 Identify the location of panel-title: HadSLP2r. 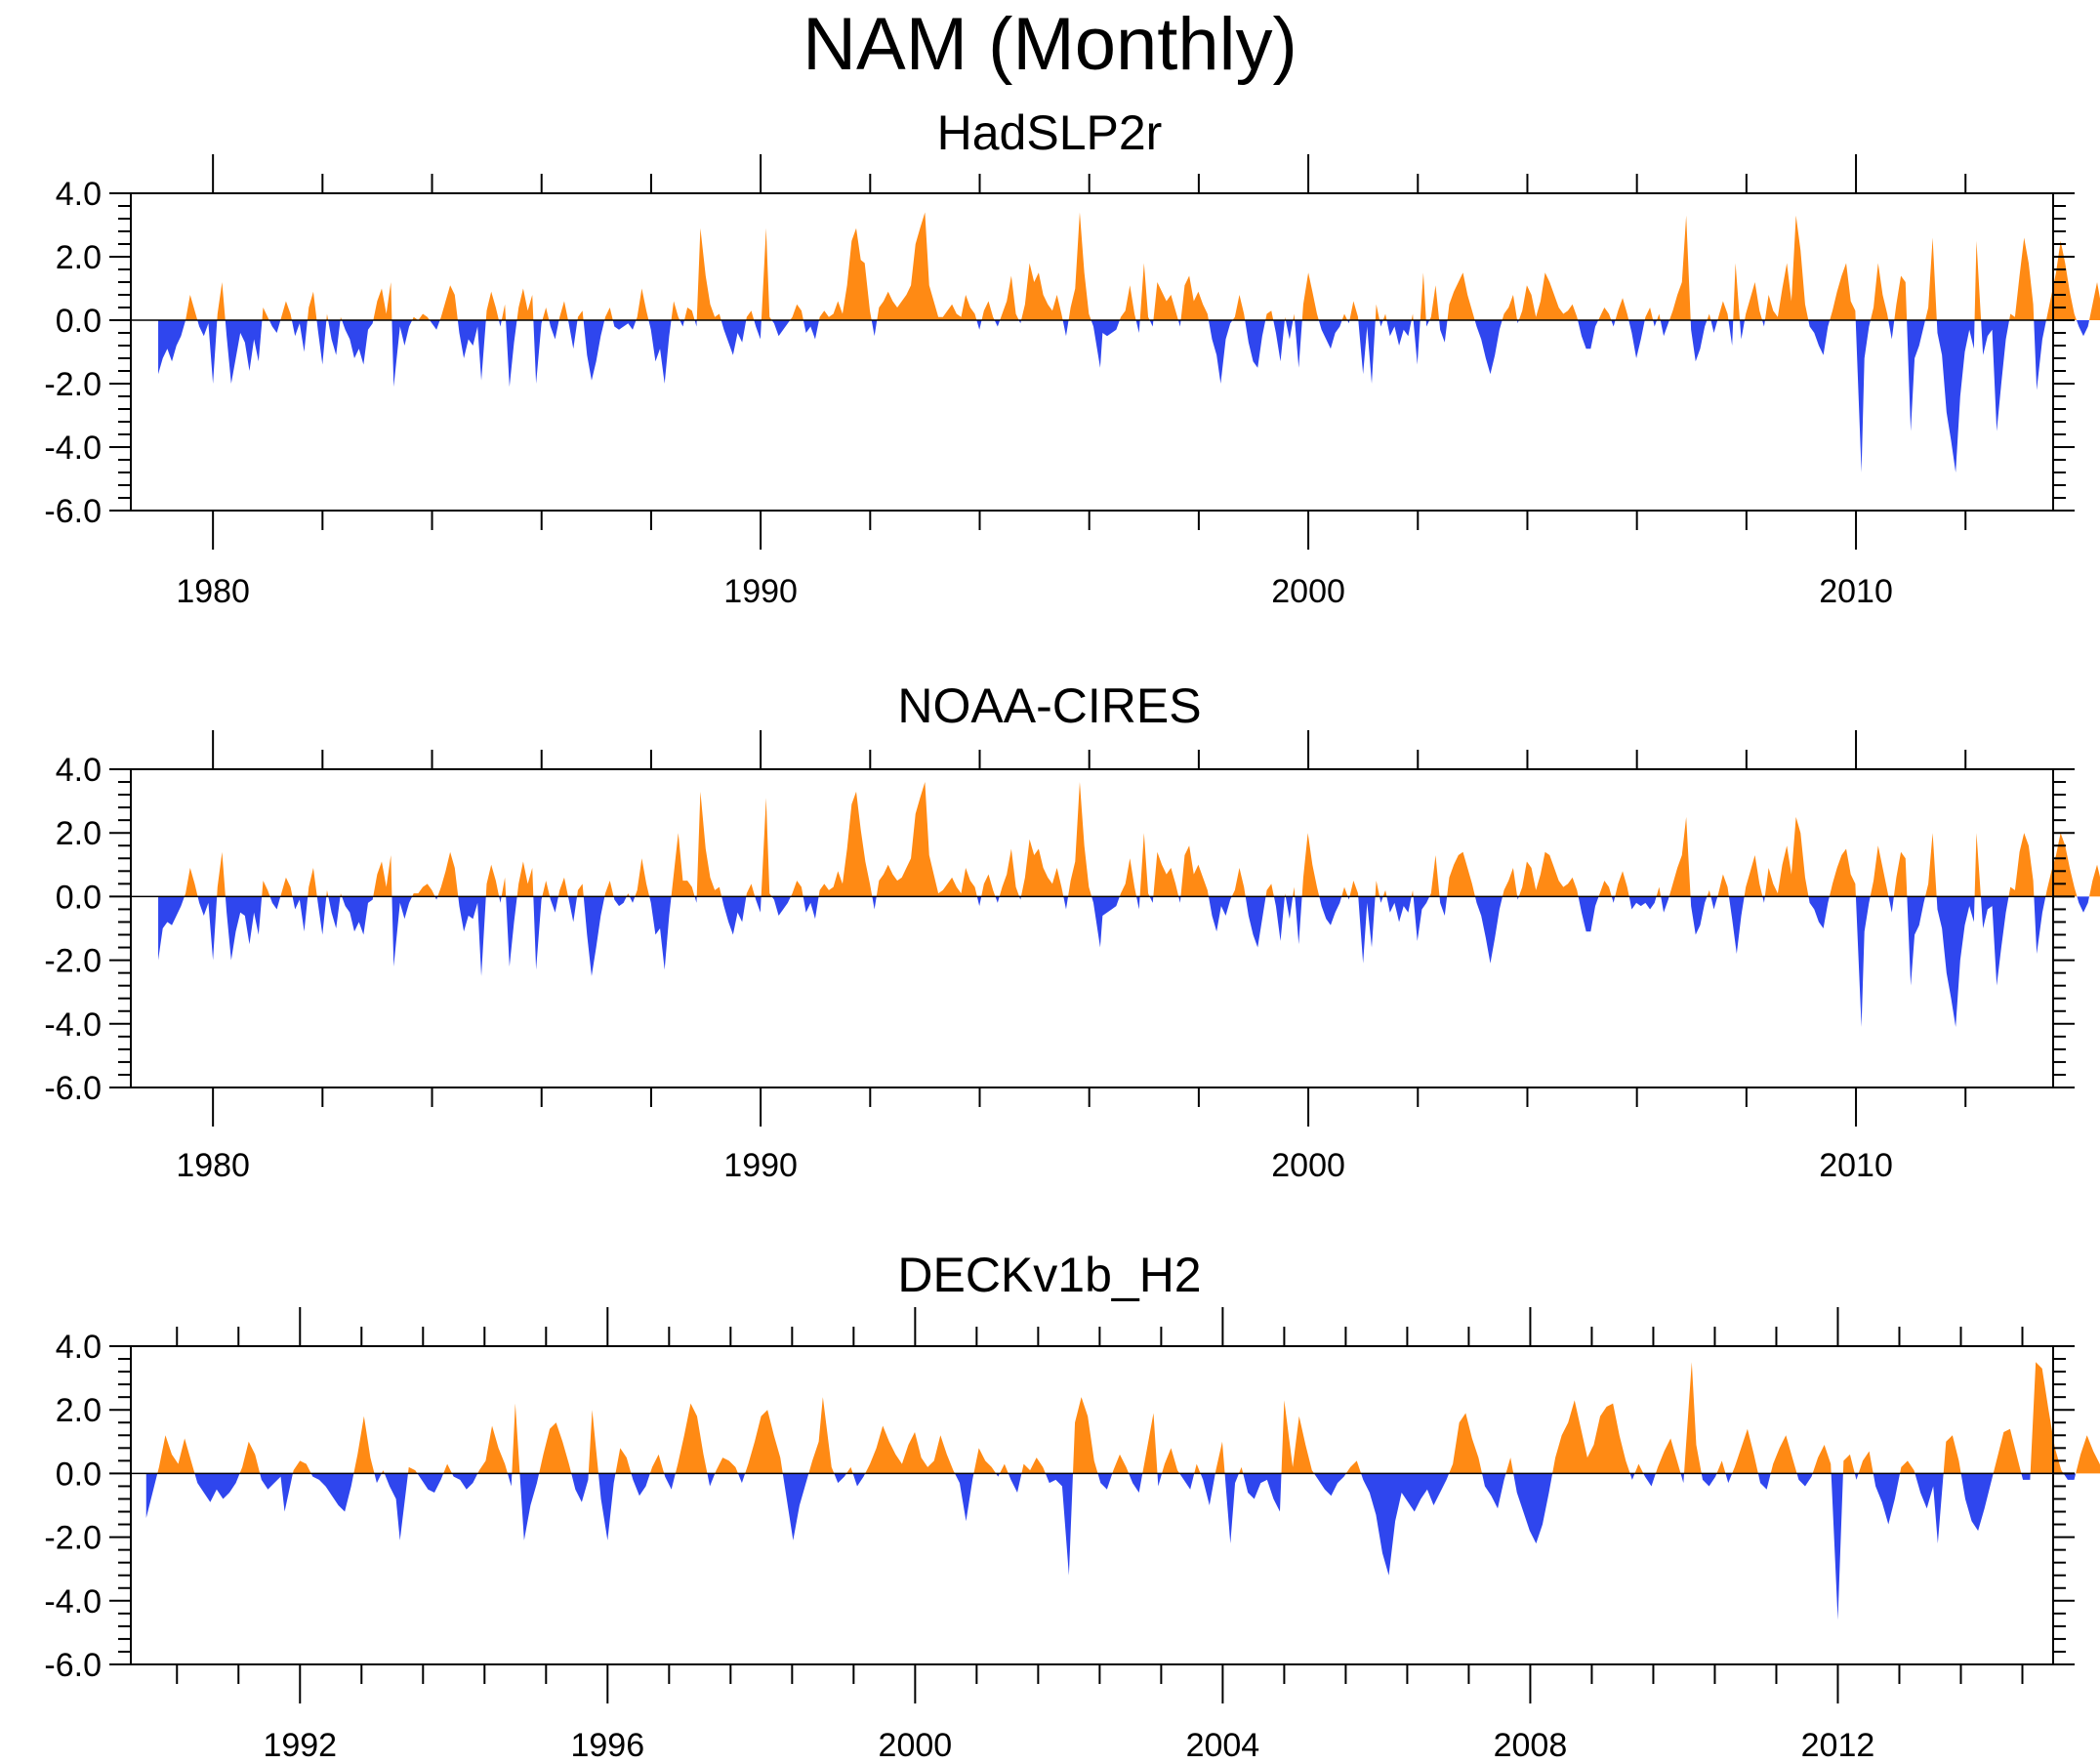
(1050, 132).